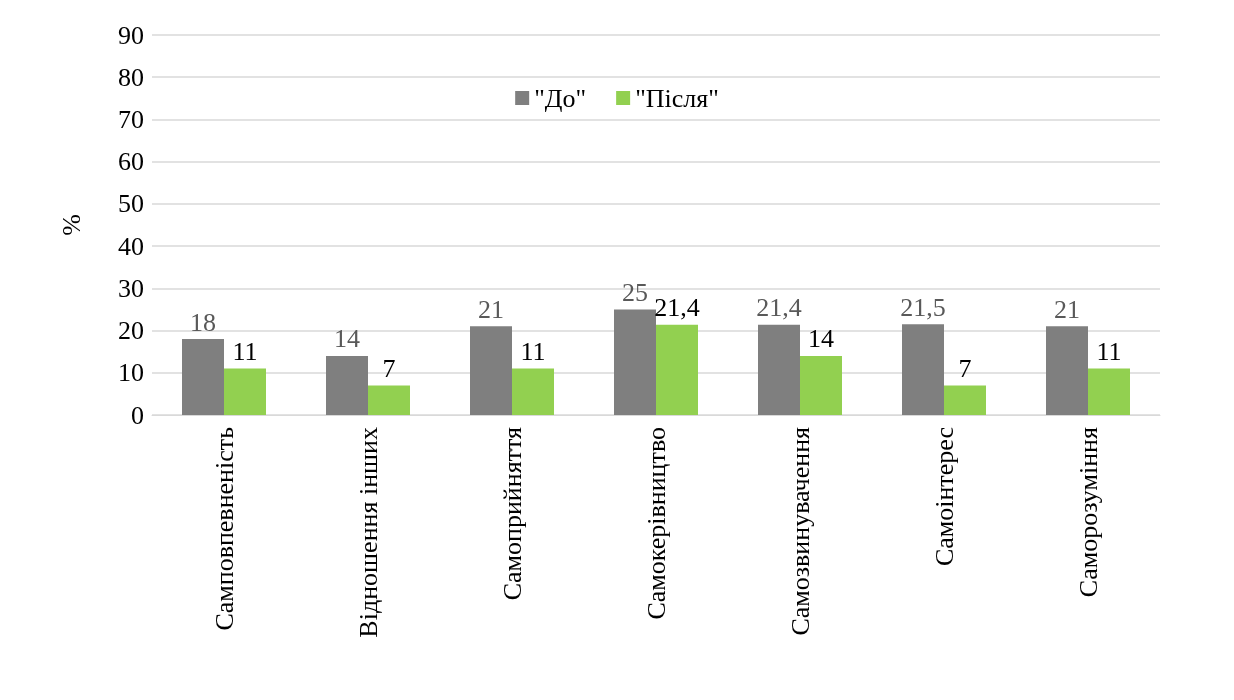  I want to click on y-tick-label: 0, so click(137, 415).